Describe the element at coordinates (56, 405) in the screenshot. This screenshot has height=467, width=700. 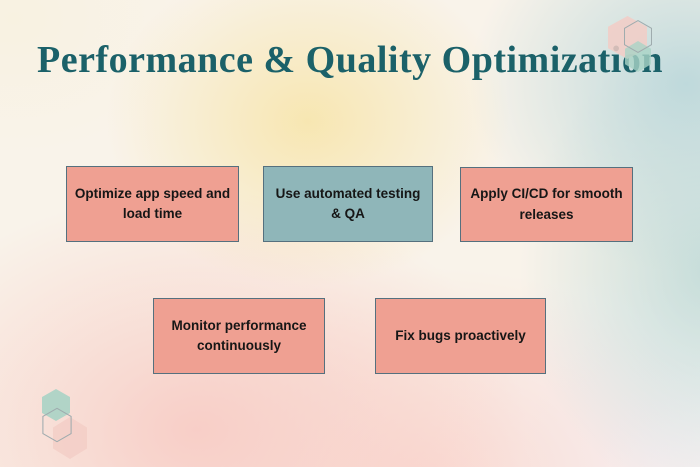
I see `hexagon-teal-icon` at that location.